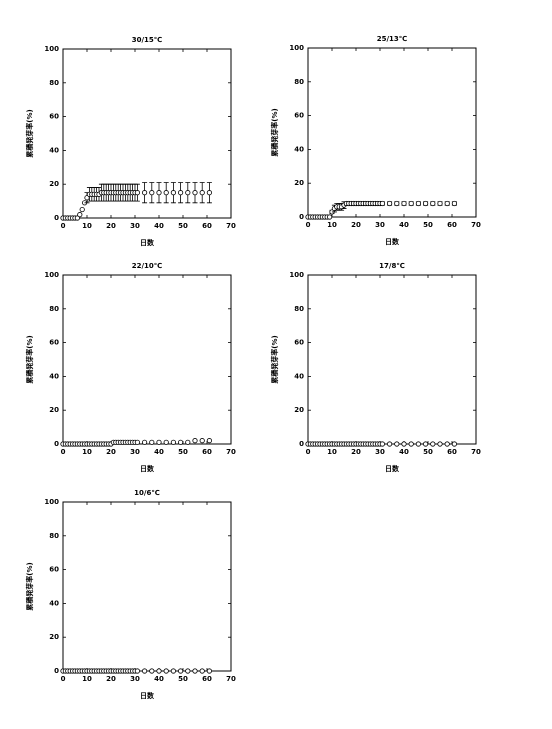  I want to click on panel-title: 22/10℃, so click(147, 266).